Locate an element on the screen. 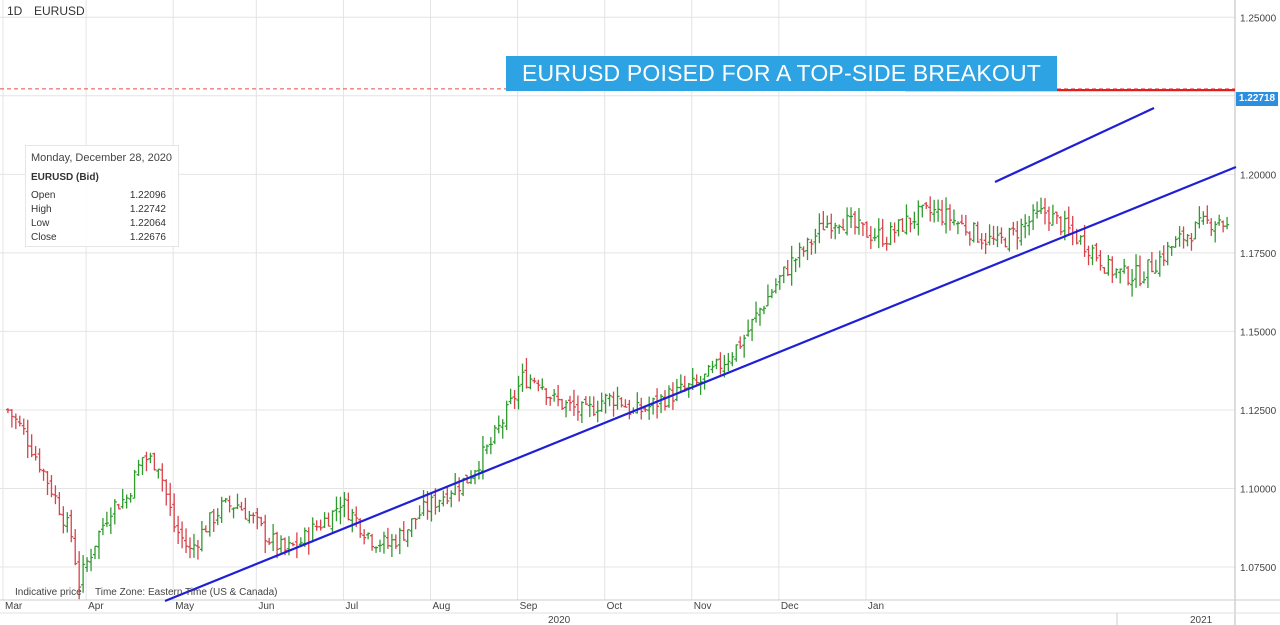  y-tick-label: 1.20000 is located at coordinates (1258, 175).